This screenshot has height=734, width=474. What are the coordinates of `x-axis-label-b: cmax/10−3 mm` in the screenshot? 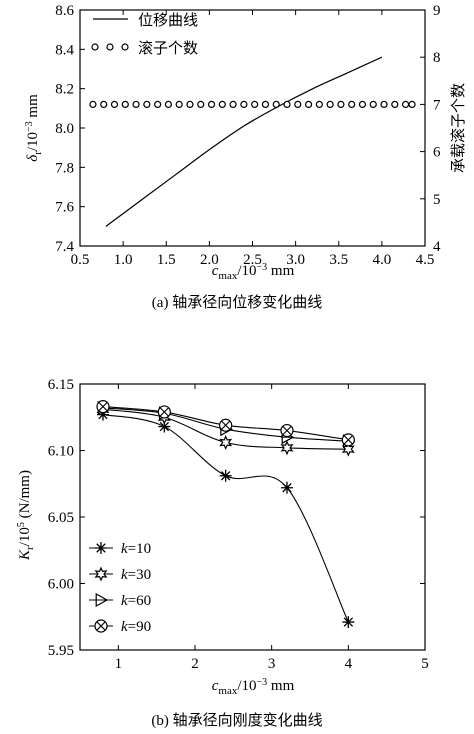 It's located at (253, 687).